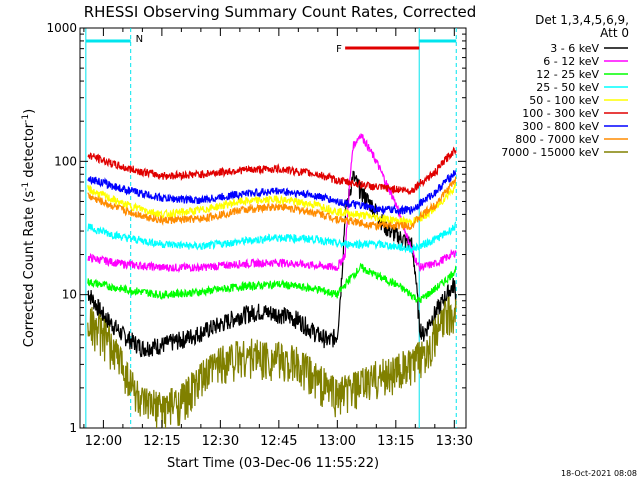 The height and width of the screenshot is (480, 640). I want to click on y-axis-label-mid: detector, so click(29, 152).